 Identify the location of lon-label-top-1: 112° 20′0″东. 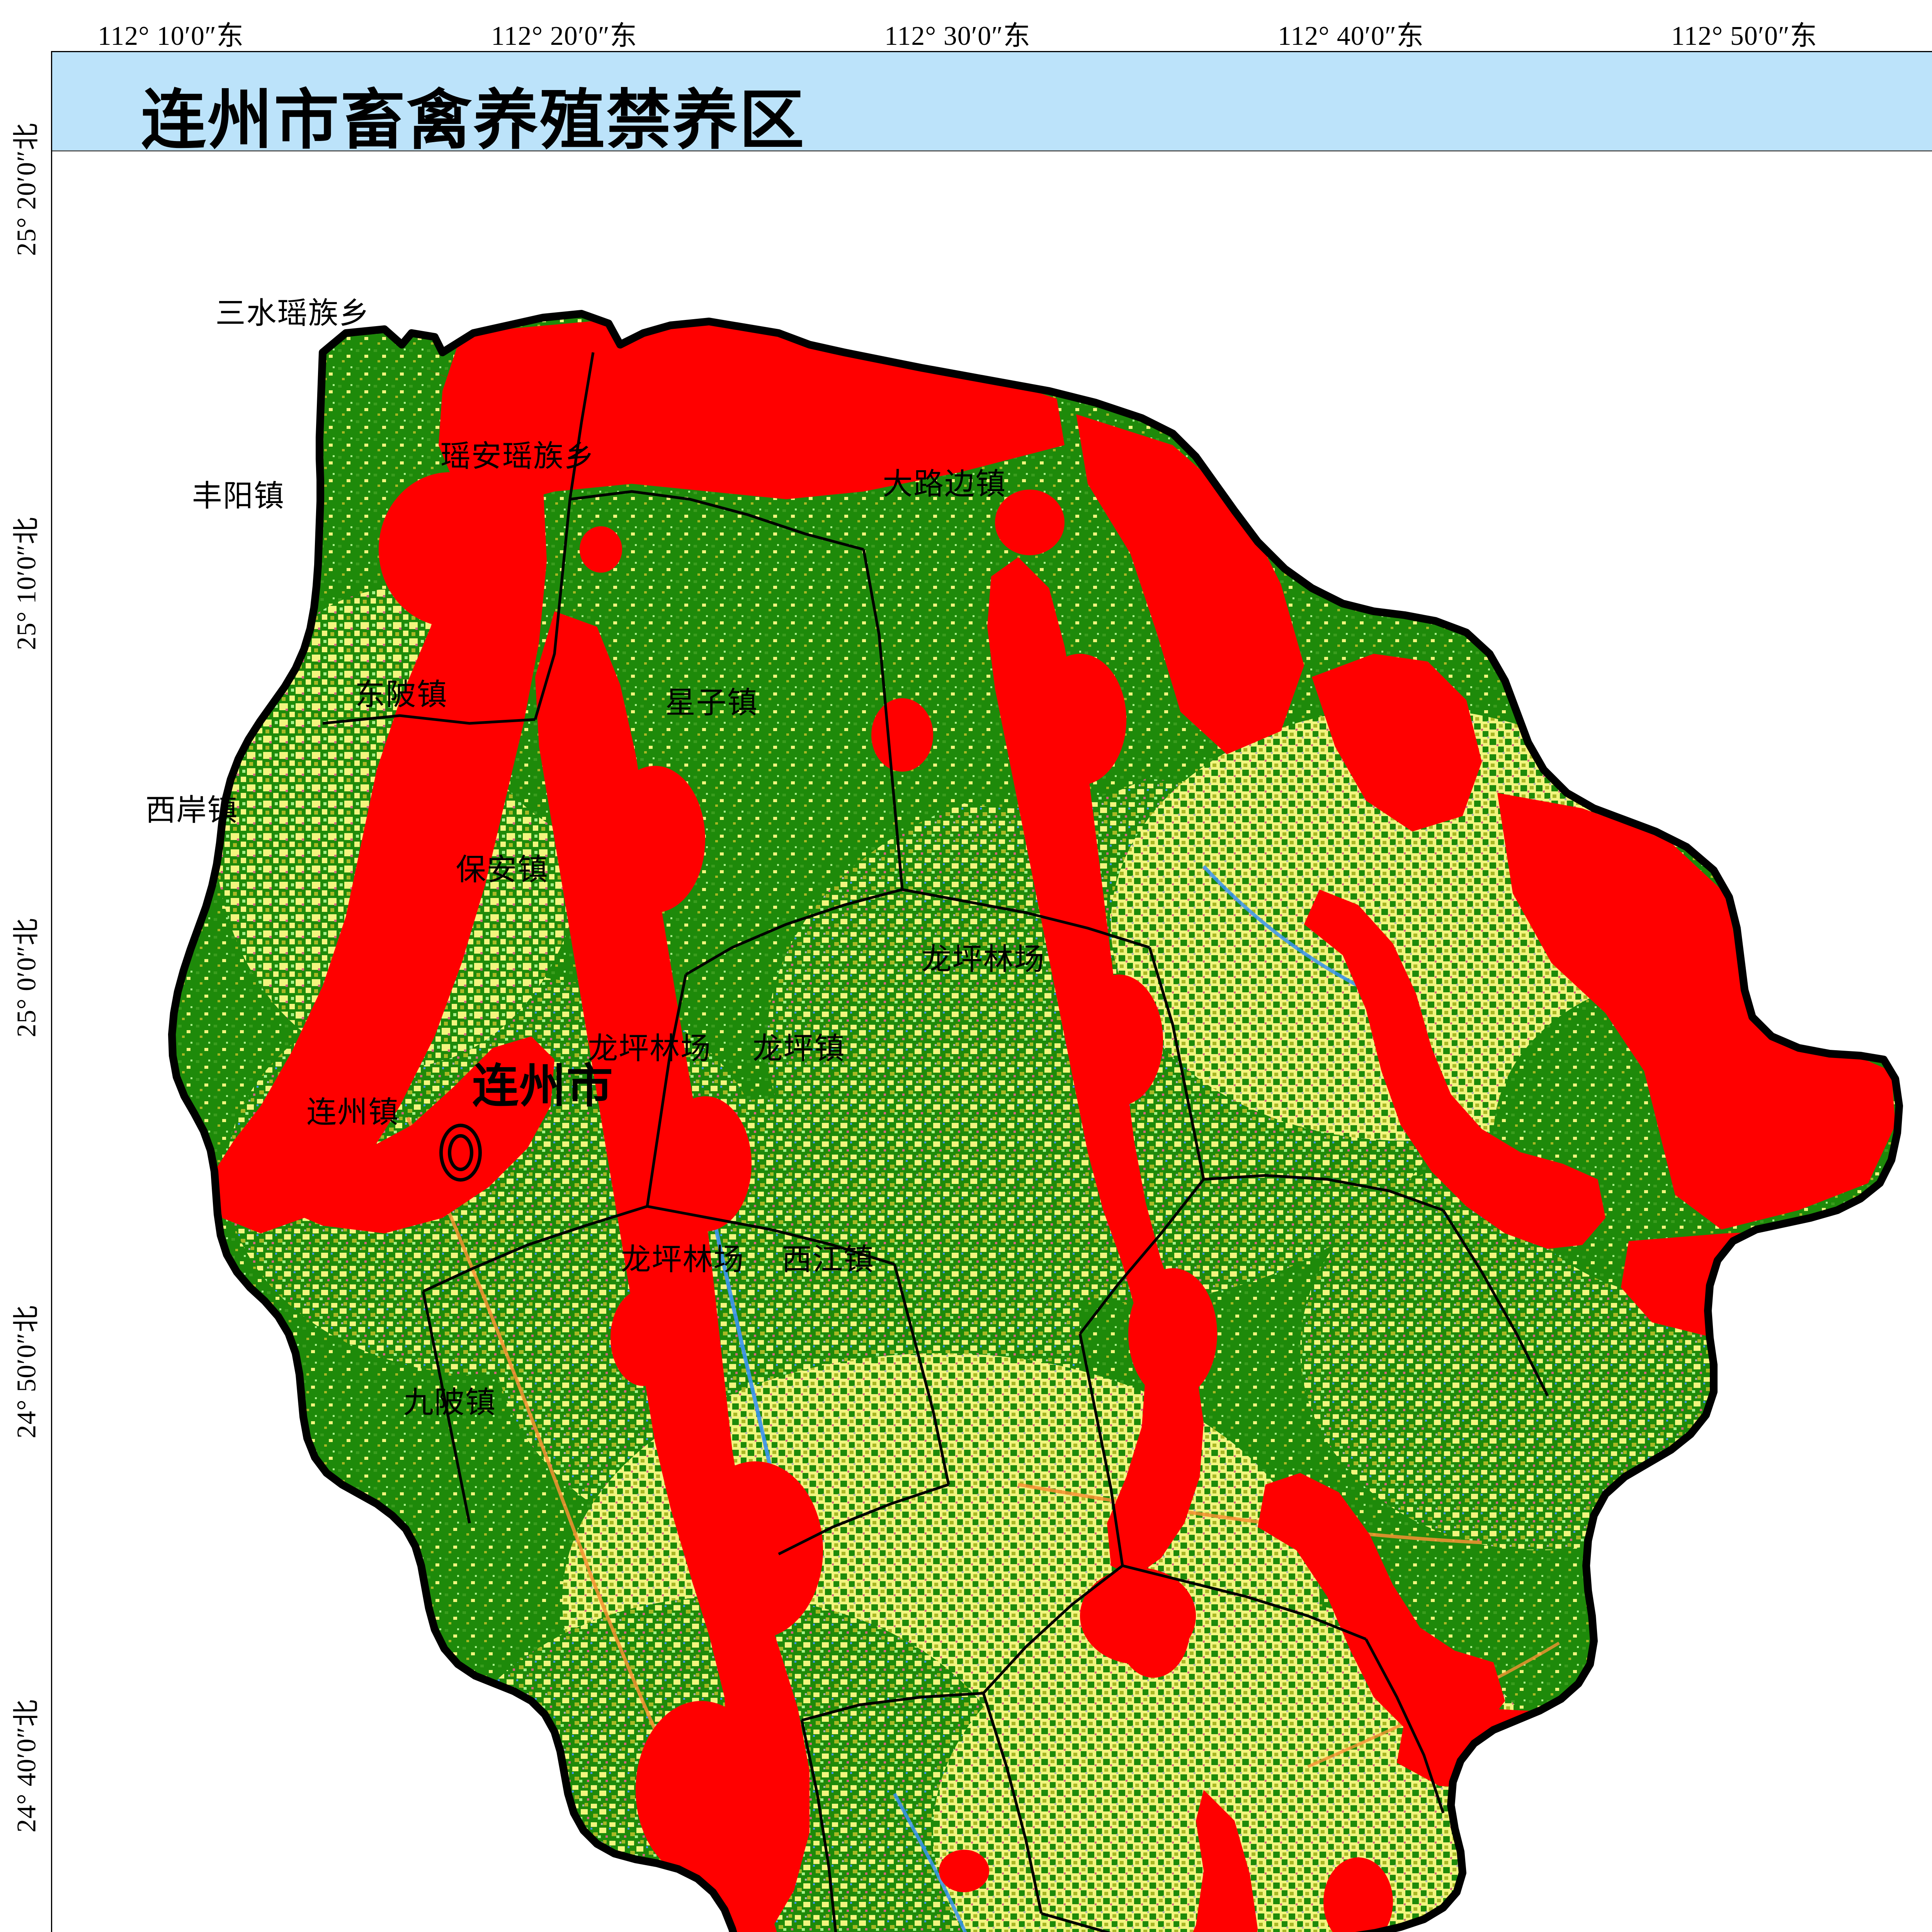
(564, 36).